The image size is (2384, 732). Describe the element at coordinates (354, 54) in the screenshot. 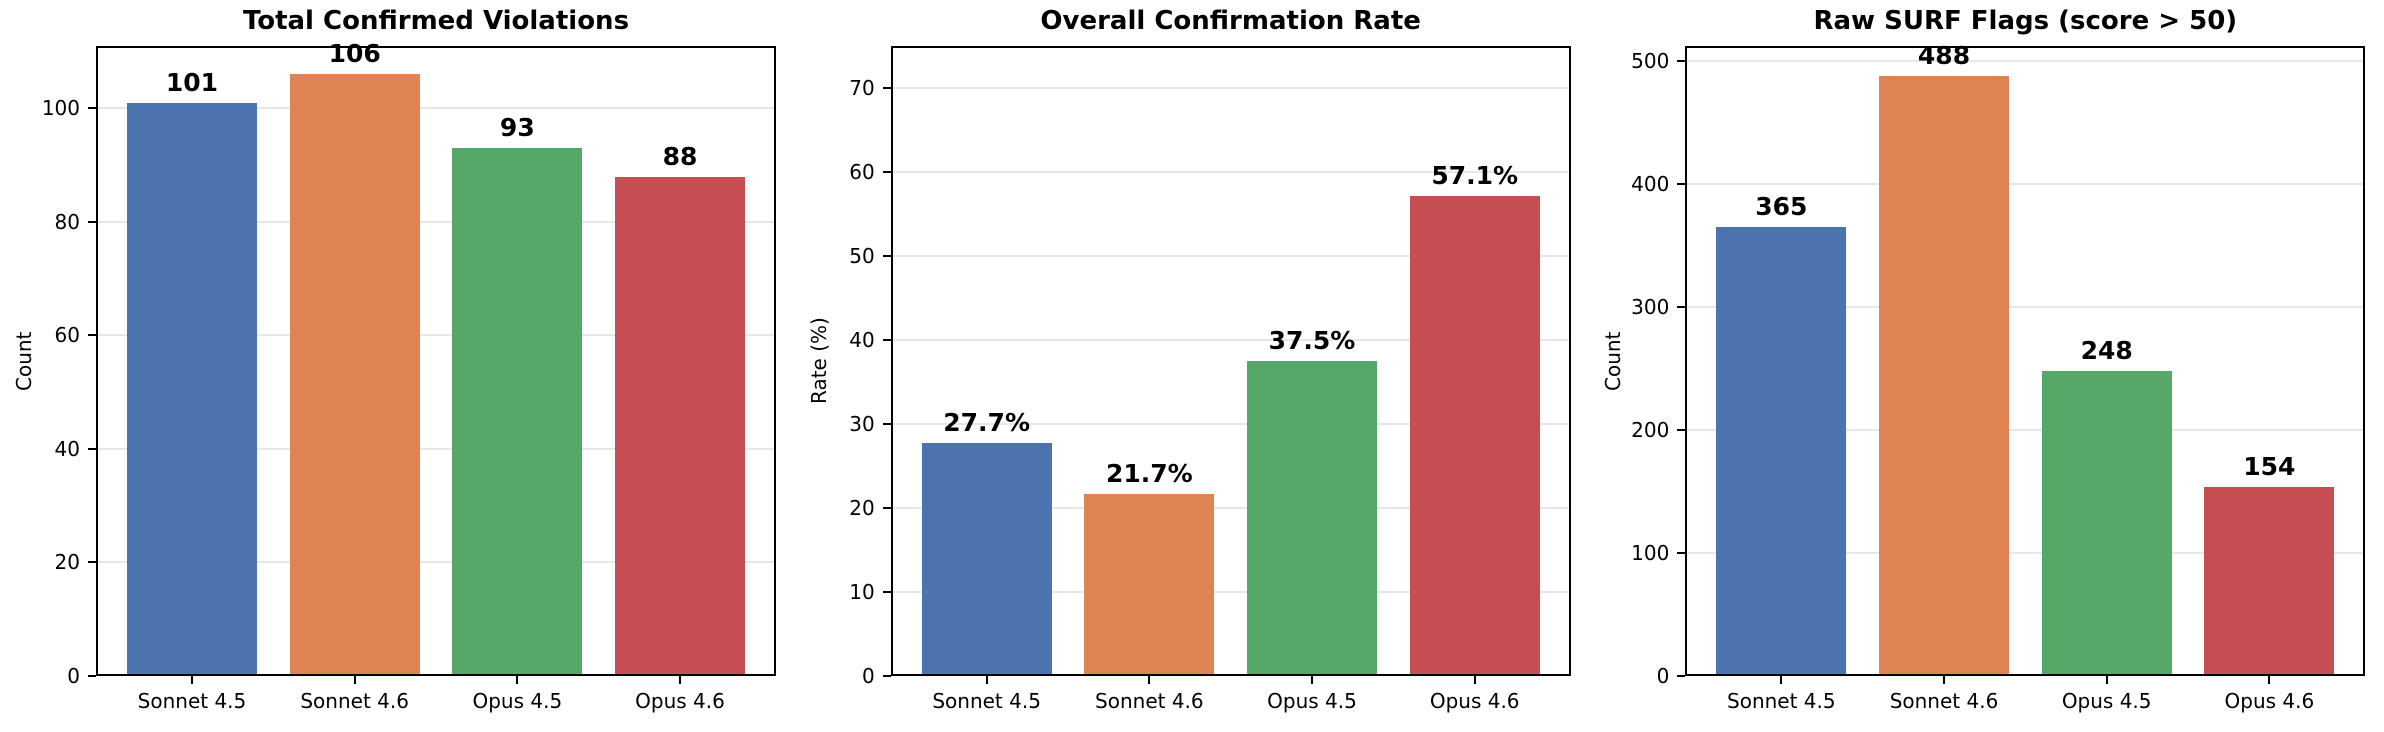

I see `bar-value-label: 106` at that location.